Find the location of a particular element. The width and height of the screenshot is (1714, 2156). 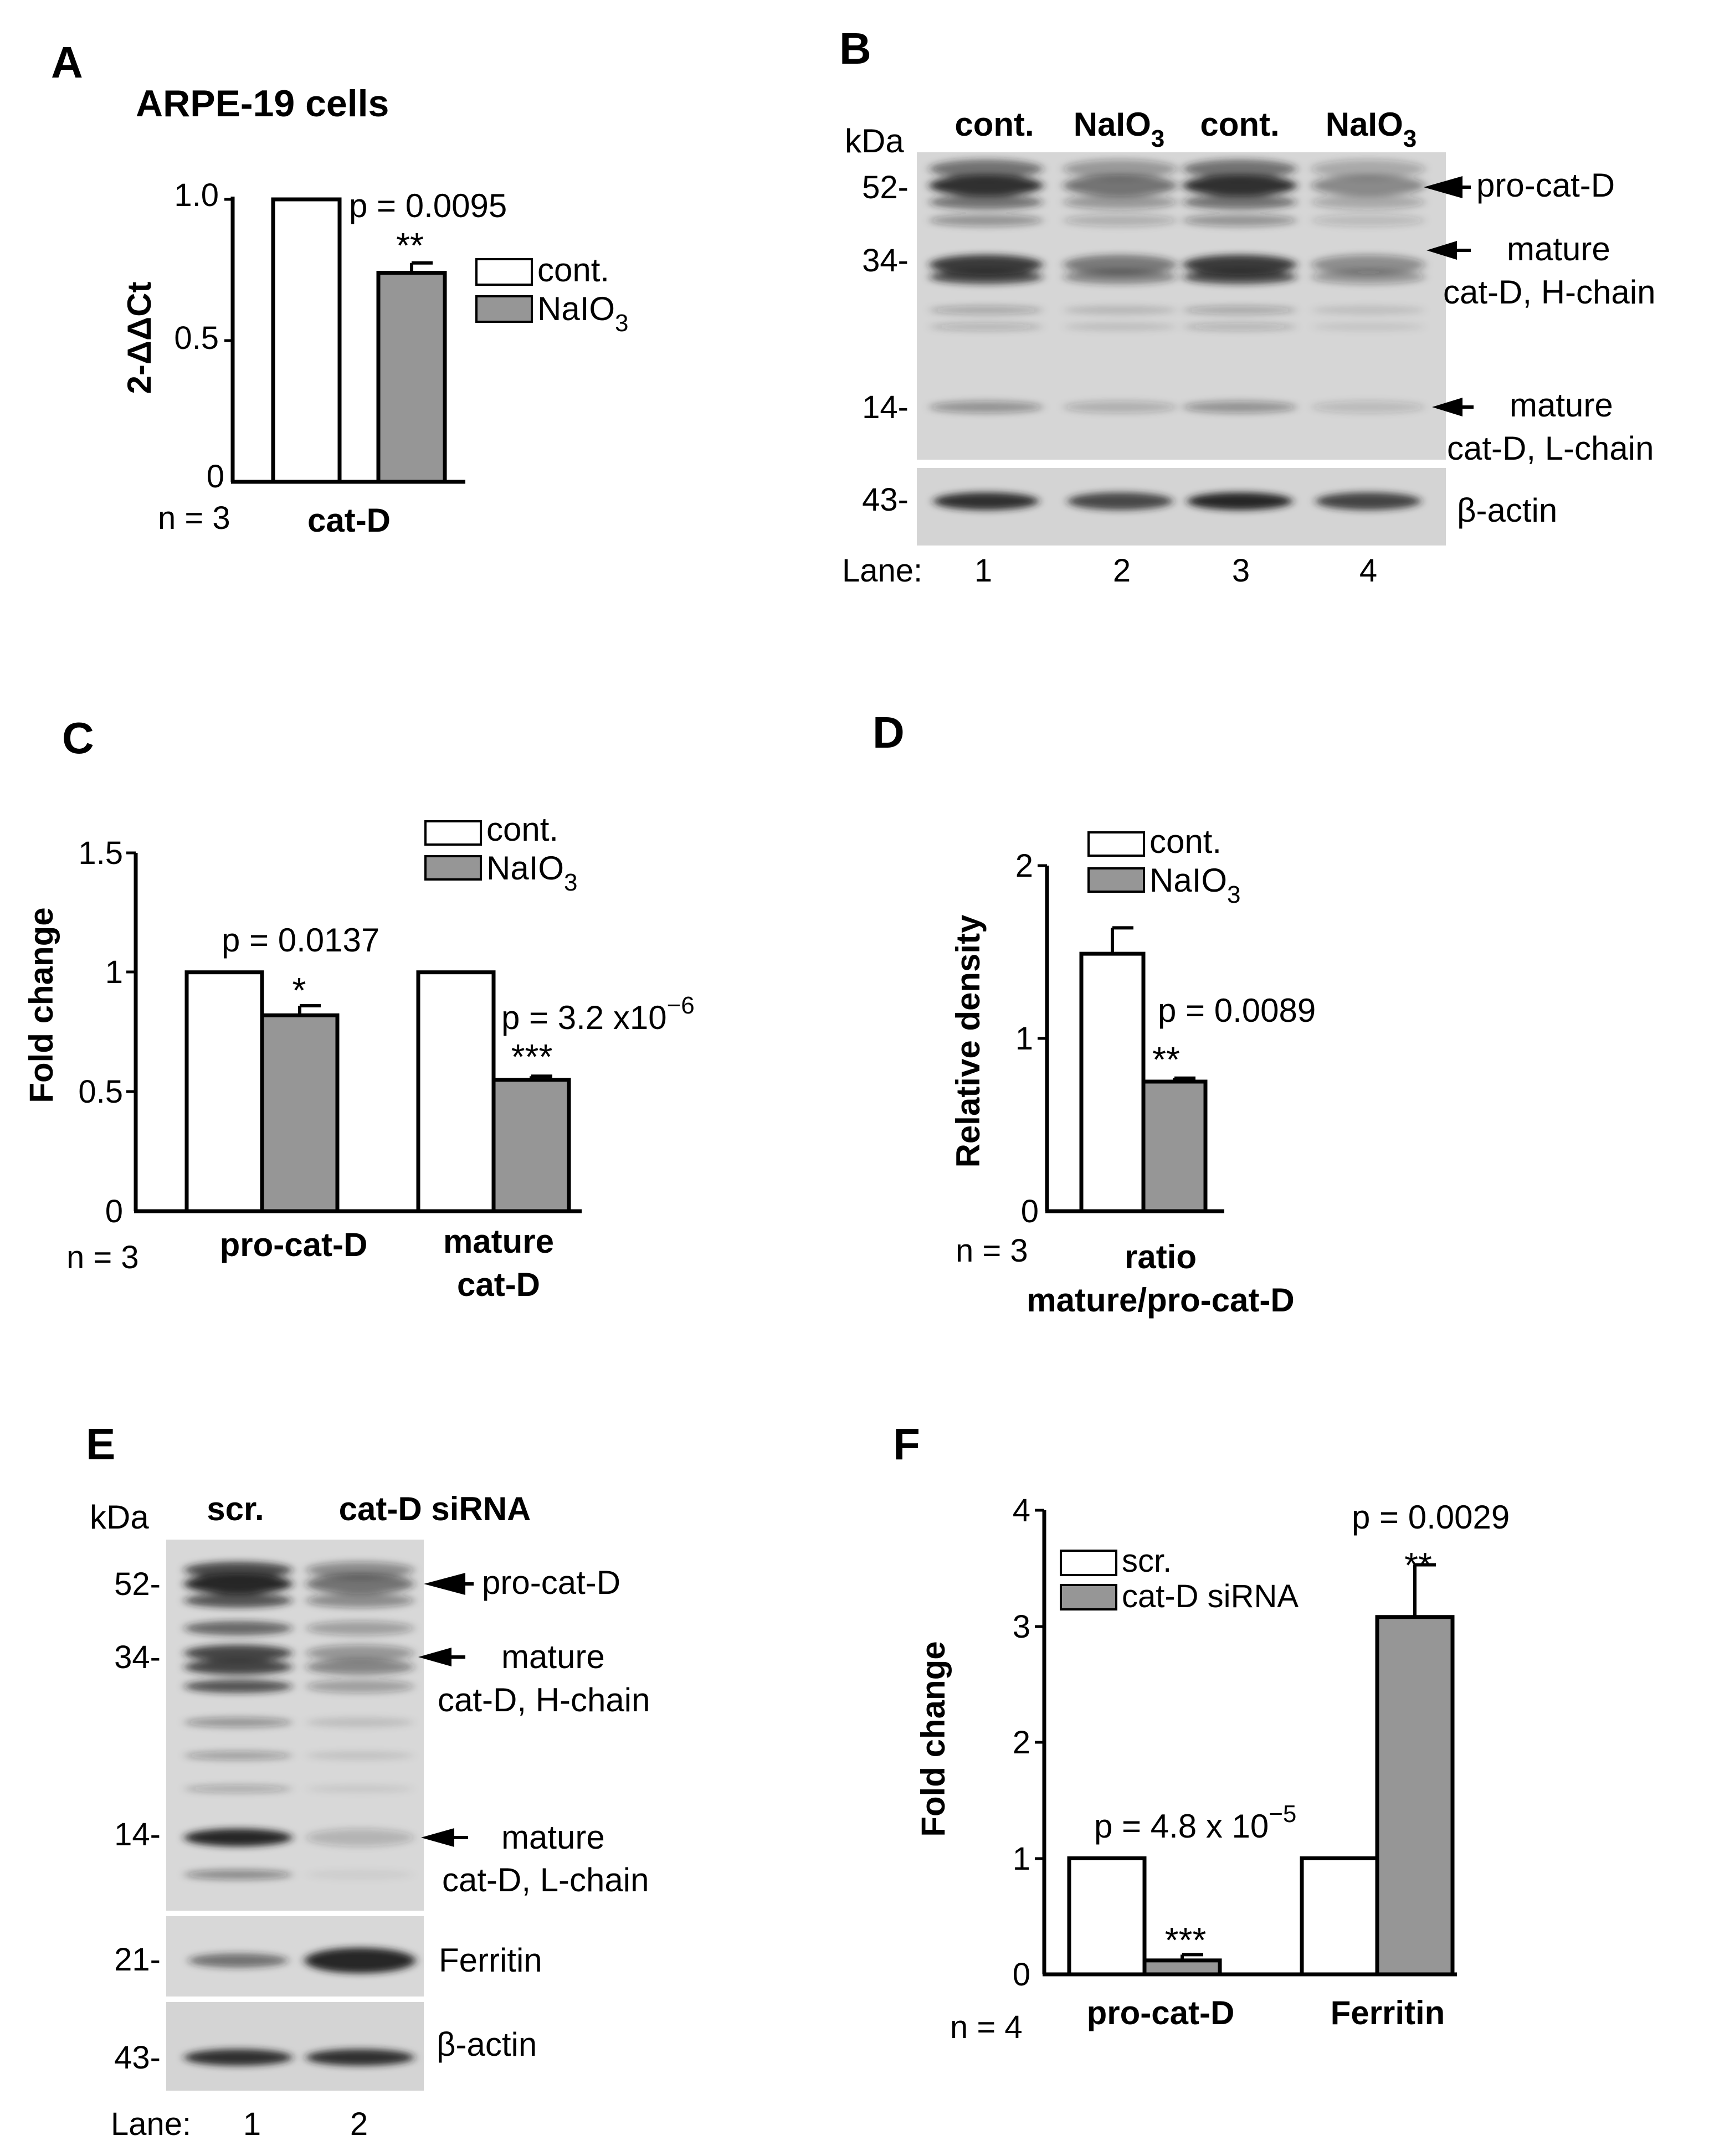

panel-b-label: β-actin is located at coordinates (1507, 510).